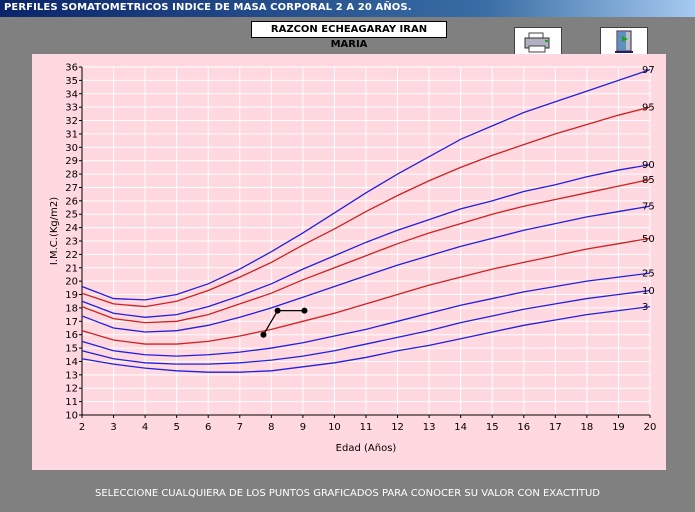 This screenshot has height=512, width=695. What do you see at coordinates (113, 427) in the screenshot?
I see `x-tick-label: 3` at bounding box center [113, 427].